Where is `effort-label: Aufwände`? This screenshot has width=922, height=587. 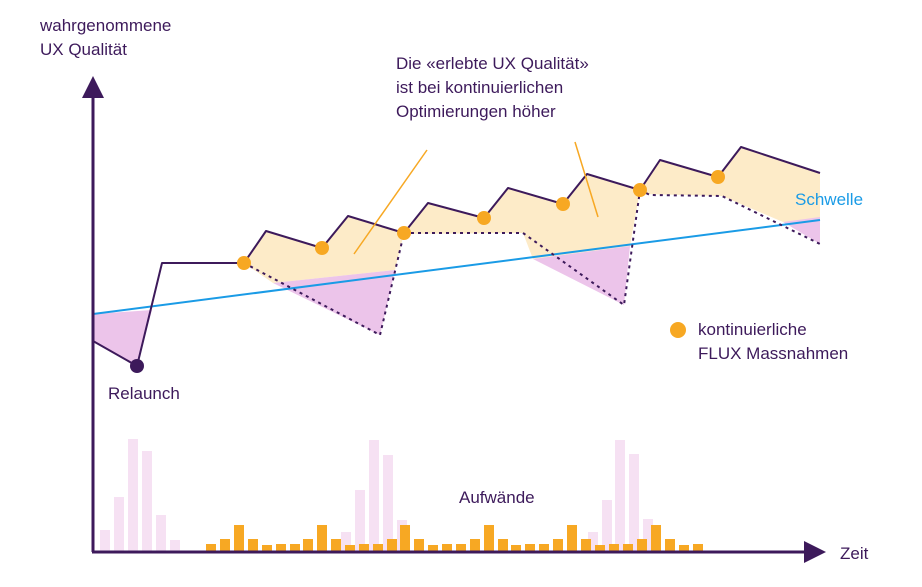
effort-label: Aufwände is located at coordinates (497, 497).